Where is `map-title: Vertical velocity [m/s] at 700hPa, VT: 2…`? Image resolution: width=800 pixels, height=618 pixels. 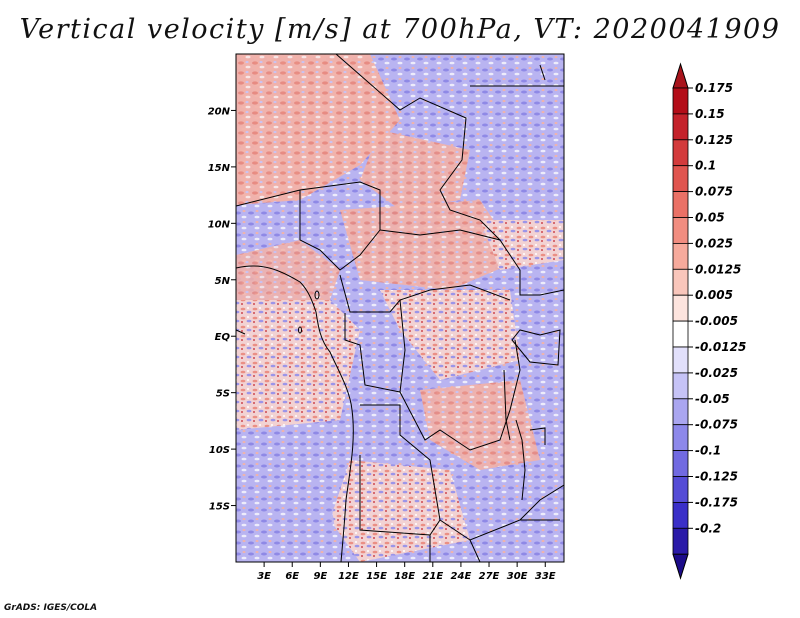
map-title: Vertical velocity [m/s] at 700hPa, VT: 2… is located at coordinates (400, 29).